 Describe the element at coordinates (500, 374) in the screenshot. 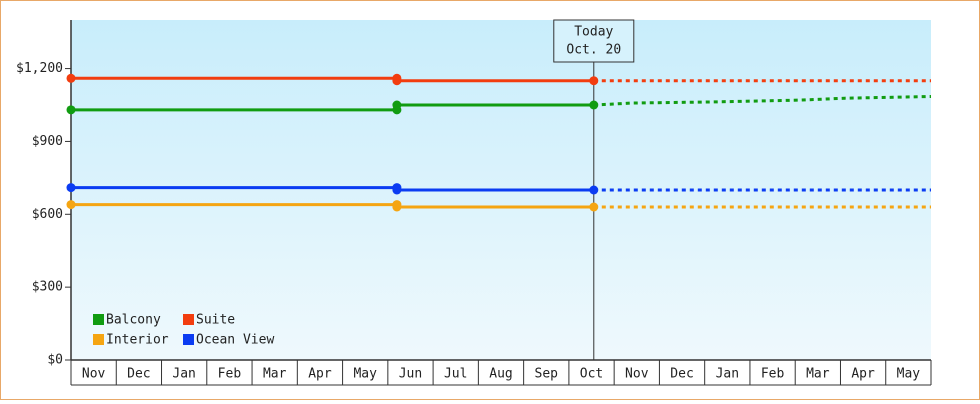

I see `x-tick-label: Aug` at that location.